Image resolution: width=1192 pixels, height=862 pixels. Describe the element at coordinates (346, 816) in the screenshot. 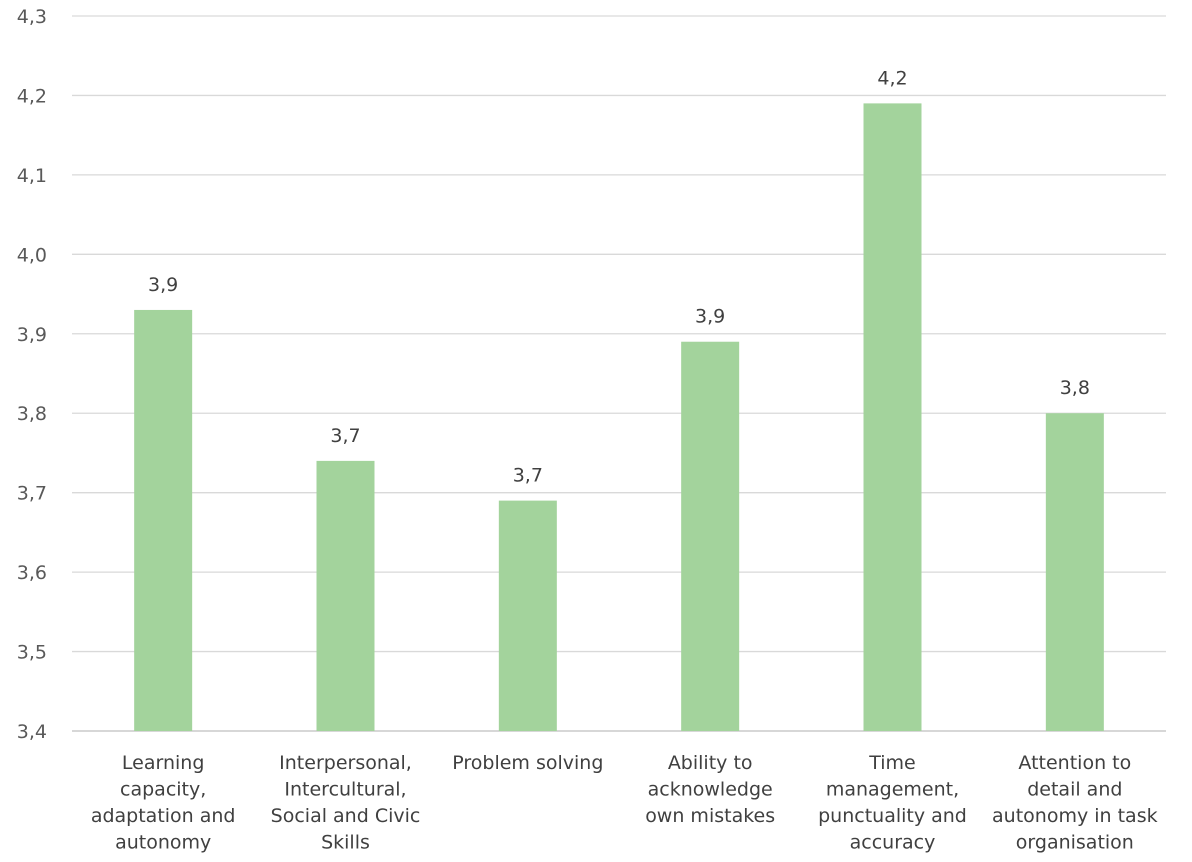

I see `x-category-label-line: Social and Civic` at that location.